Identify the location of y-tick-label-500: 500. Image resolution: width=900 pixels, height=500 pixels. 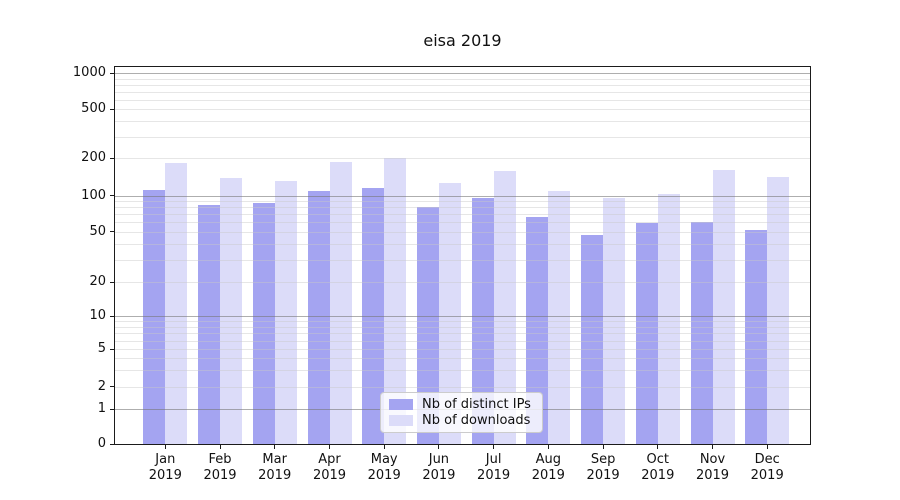
(93, 109).